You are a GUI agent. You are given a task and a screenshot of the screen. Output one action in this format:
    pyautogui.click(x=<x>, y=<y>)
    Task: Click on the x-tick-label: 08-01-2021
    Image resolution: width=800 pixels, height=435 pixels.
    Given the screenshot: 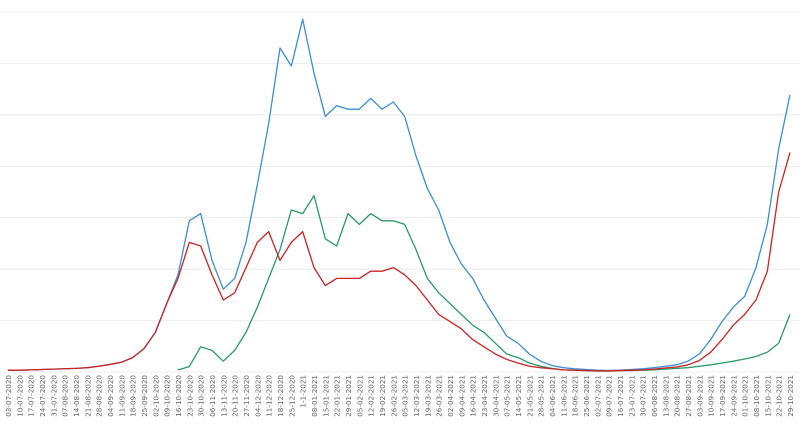 What is the action you would take?
    pyautogui.click(x=314, y=396)
    